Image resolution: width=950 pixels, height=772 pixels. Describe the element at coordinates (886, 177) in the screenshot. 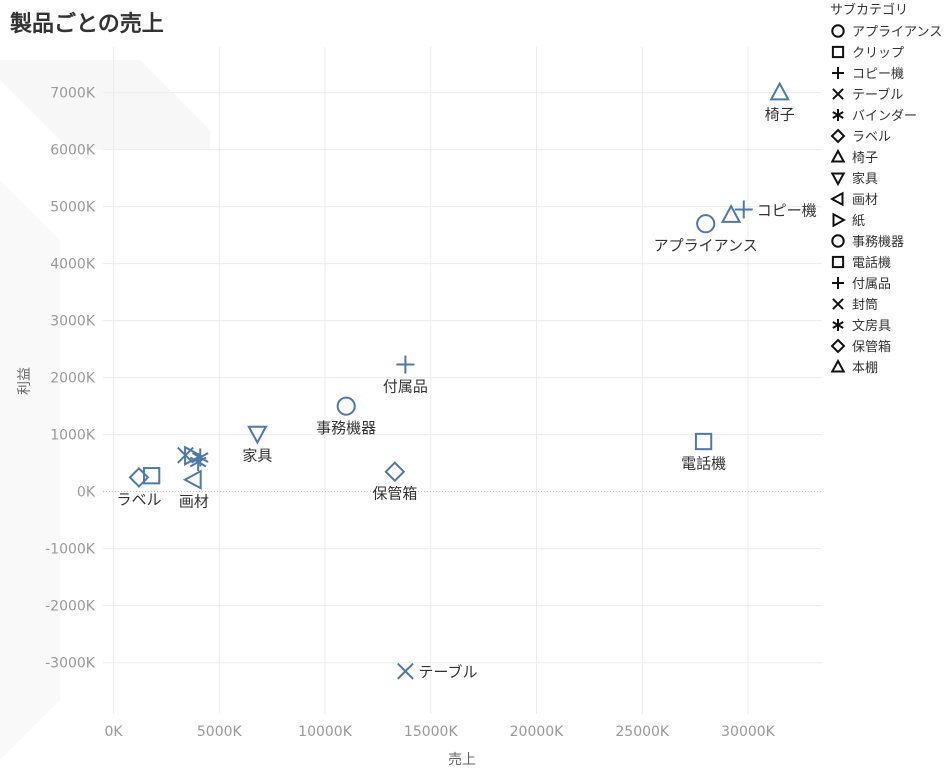

I see `legend-item: 家具` at that location.